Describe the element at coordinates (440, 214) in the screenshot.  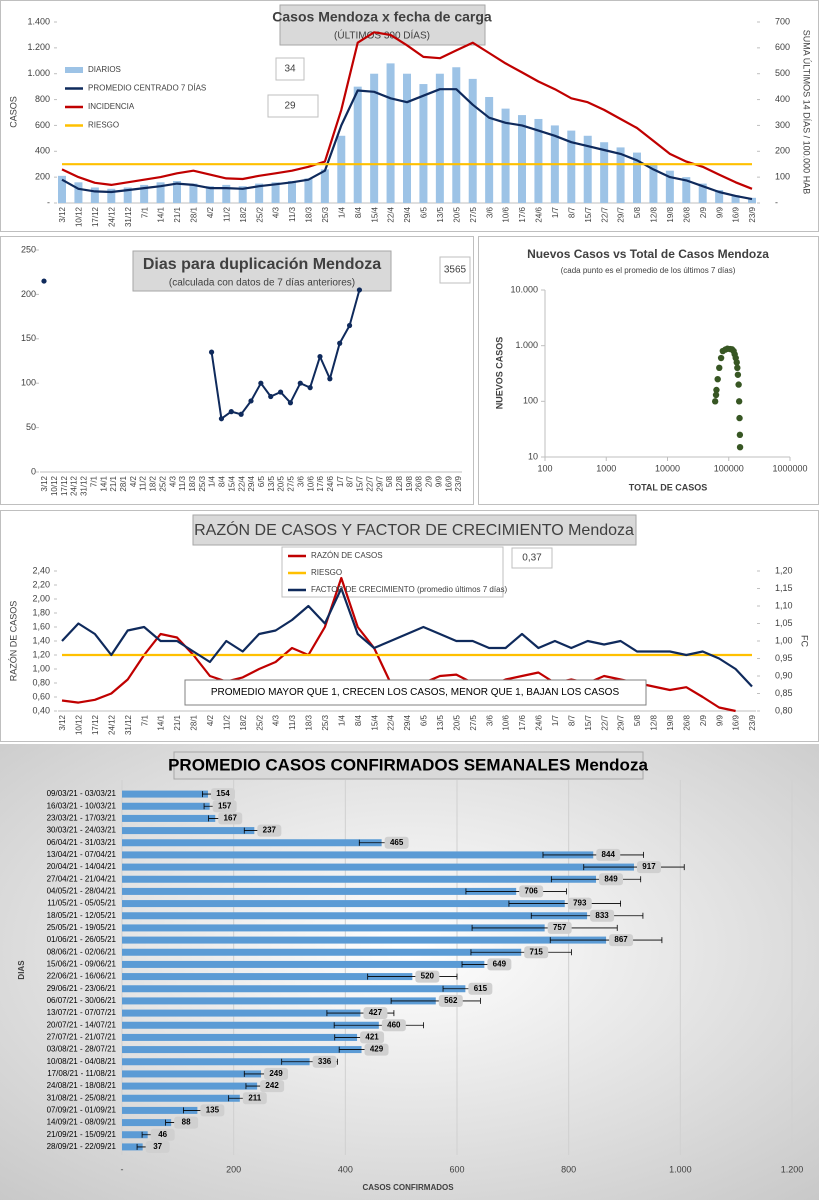
I see `x-tick-label: 13/5` at that location.